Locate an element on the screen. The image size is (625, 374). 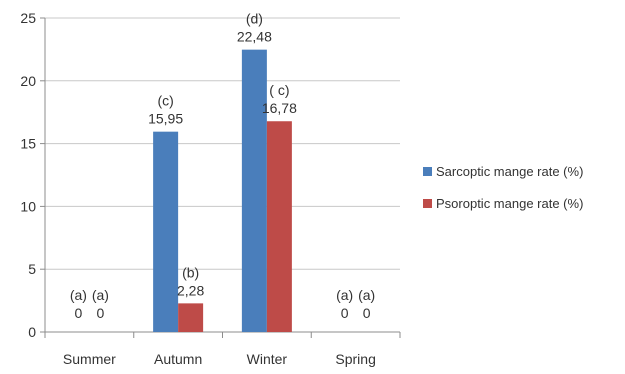
x-tick-label: Winter is located at coordinates (267, 359).